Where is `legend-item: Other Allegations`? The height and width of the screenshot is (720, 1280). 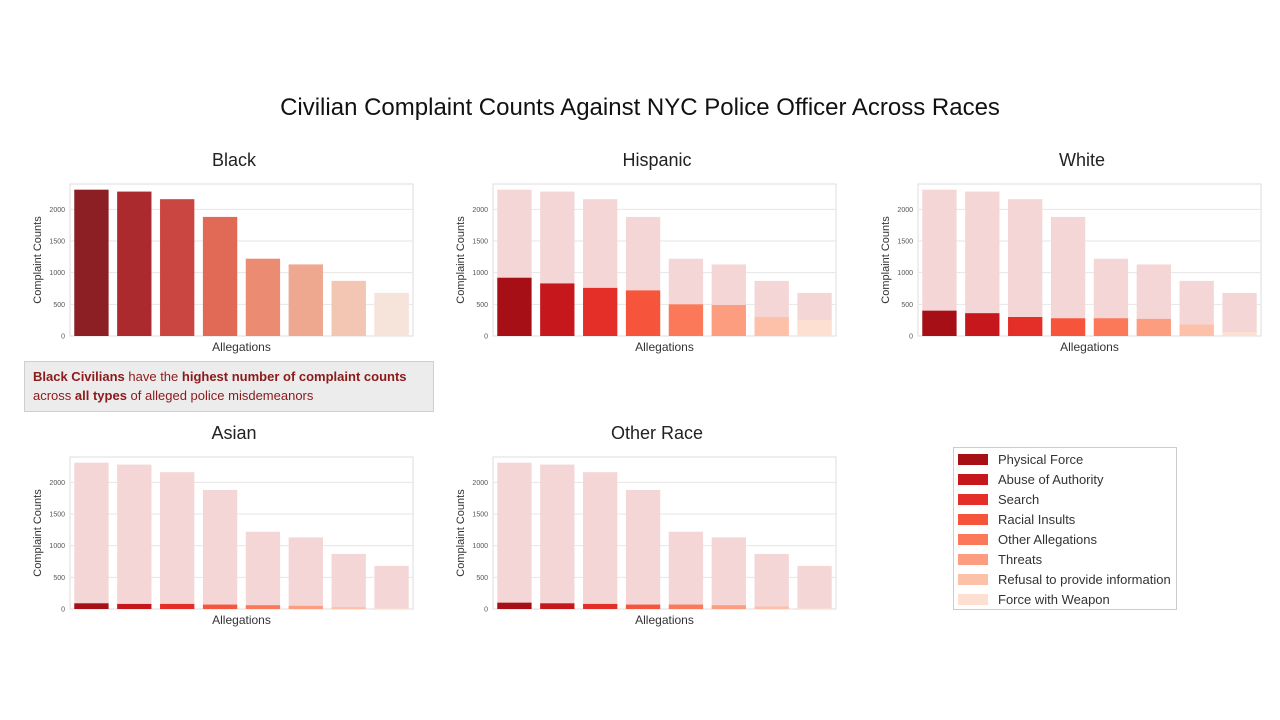
legend-item: Other Allegations is located at coordinates (1027, 539).